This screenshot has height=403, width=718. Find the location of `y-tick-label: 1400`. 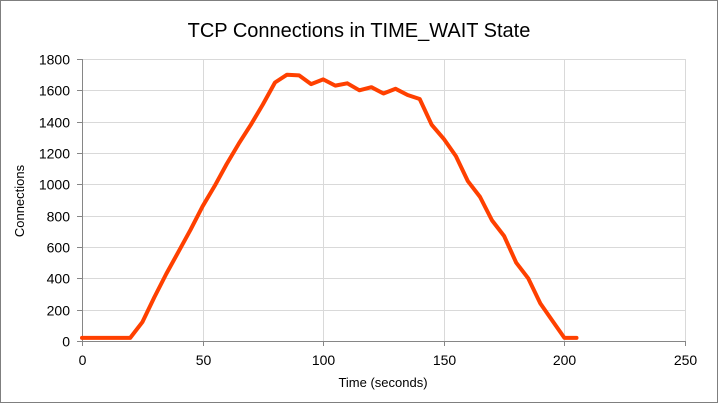

y-tick-label: 1400 is located at coordinates (54, 123).